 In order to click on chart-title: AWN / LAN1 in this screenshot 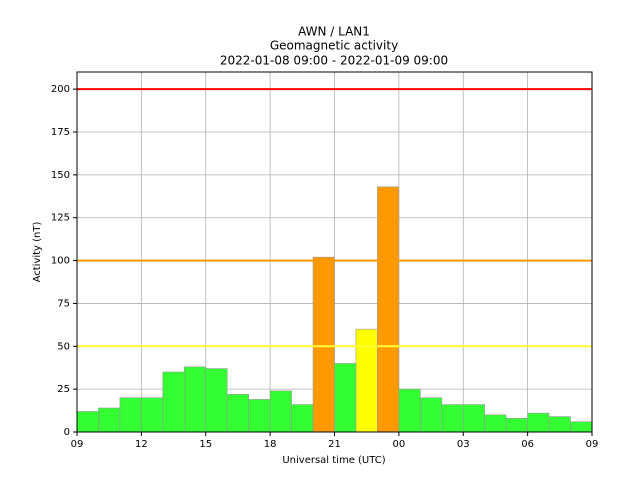, I will do `click(334, 32)`.